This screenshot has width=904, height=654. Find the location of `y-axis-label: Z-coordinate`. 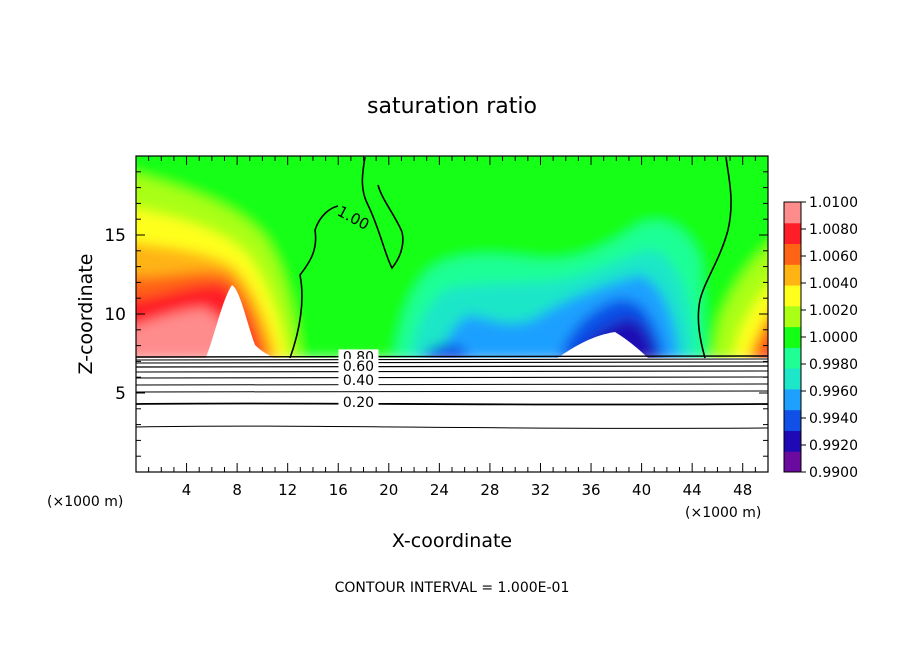

y-axis-label: Z-coordinate is located at coordinates (86, 314).